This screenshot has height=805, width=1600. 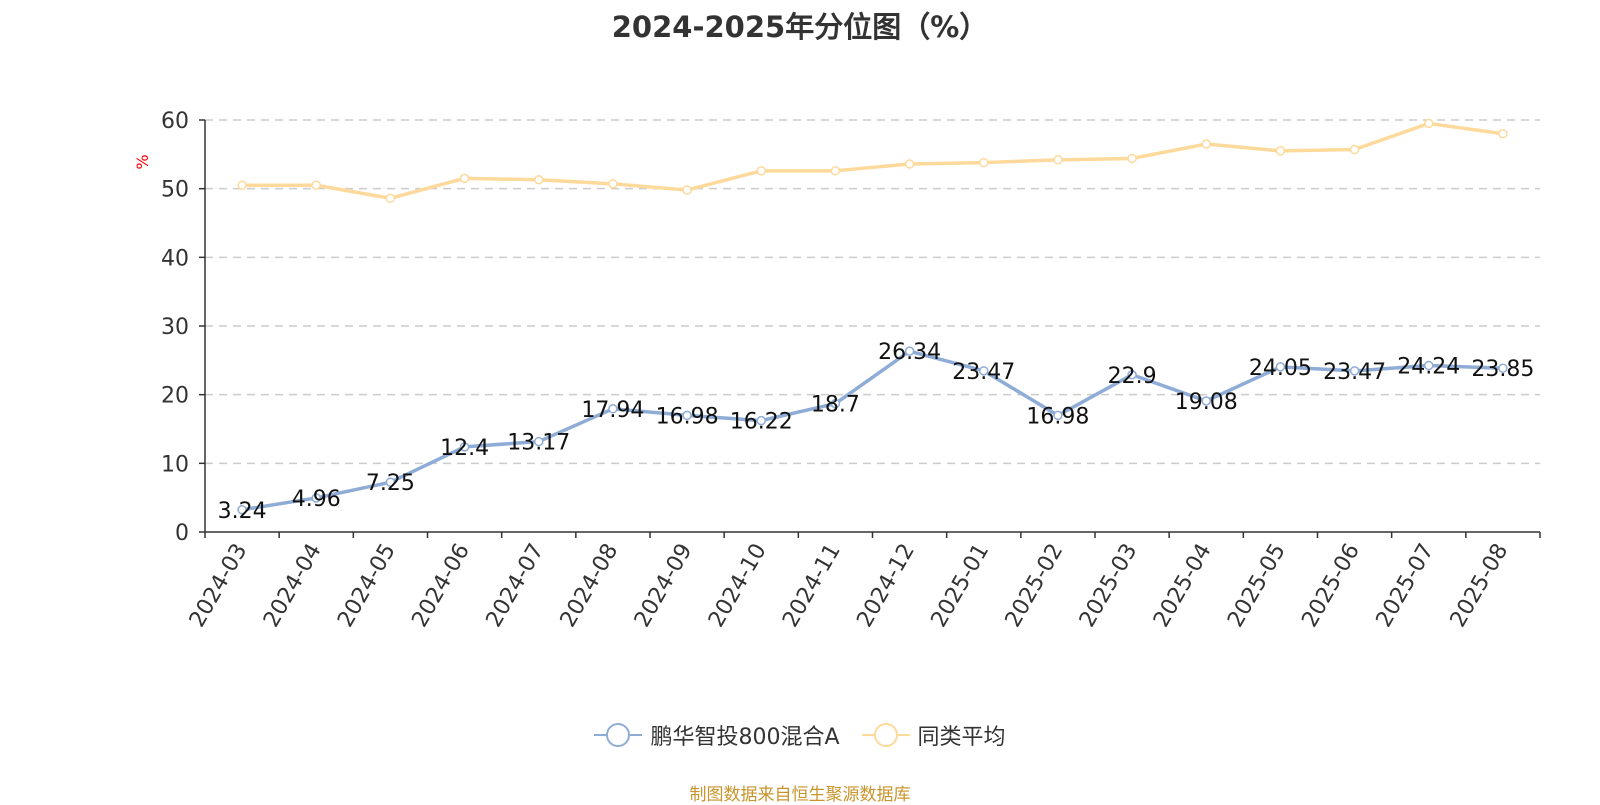 I want to click on data-label: 12.4, so click(x=464, y=448).